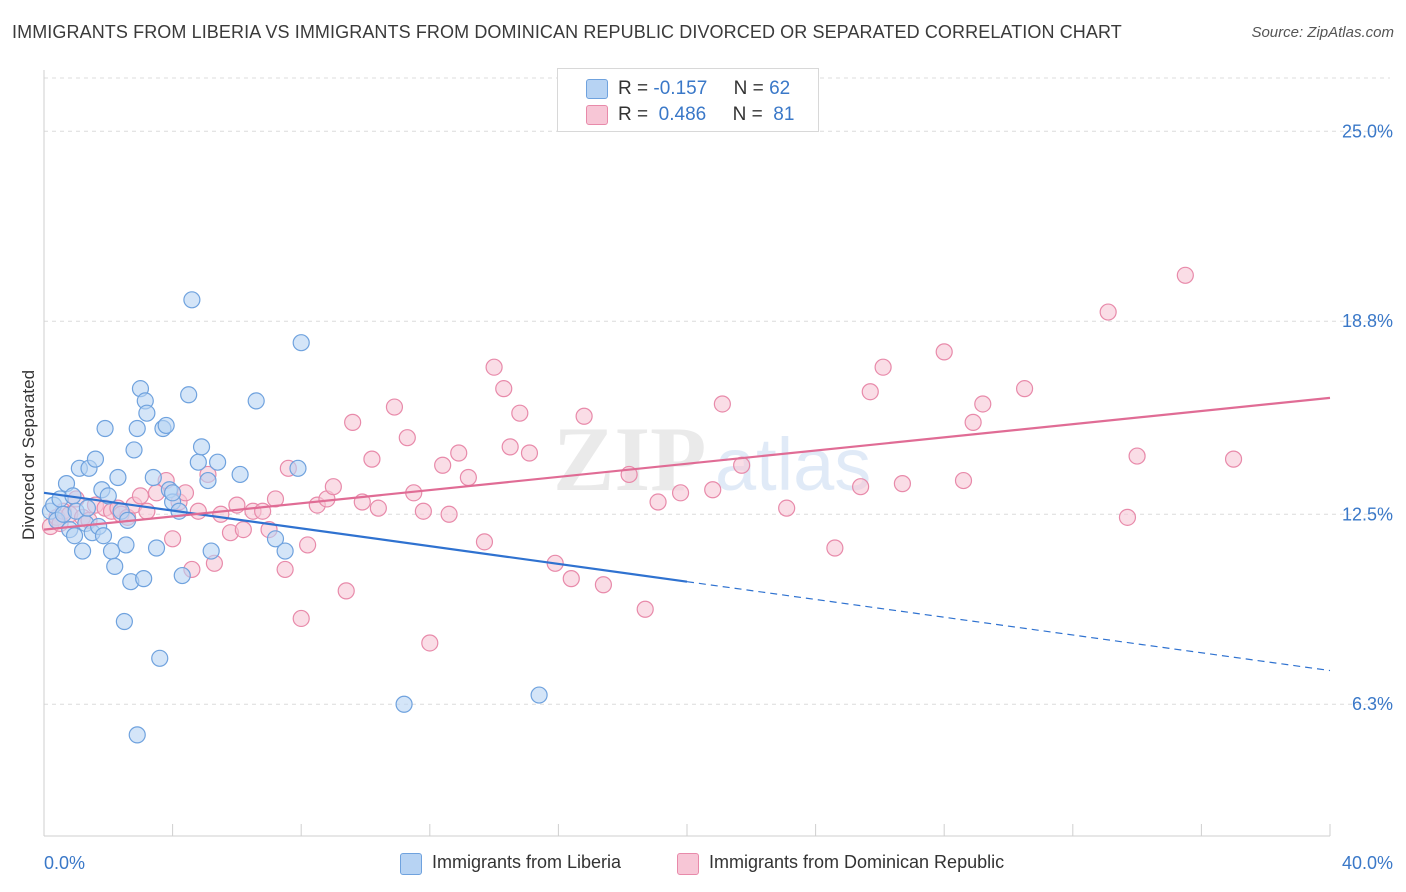  Describe the element at coordinates (1367, 321) in the screenshot. I see `y-tick-label: 18.8%` at that location.